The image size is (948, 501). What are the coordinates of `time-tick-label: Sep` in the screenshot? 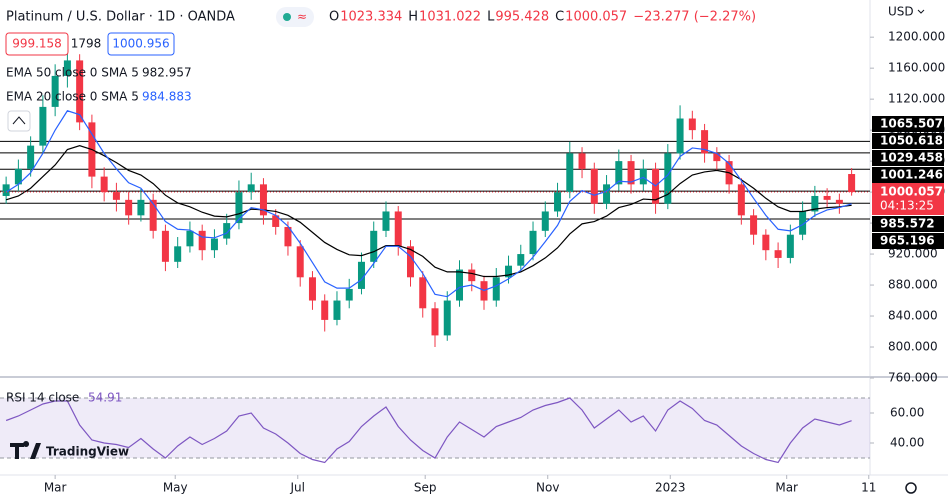 It's located at (425, 488).